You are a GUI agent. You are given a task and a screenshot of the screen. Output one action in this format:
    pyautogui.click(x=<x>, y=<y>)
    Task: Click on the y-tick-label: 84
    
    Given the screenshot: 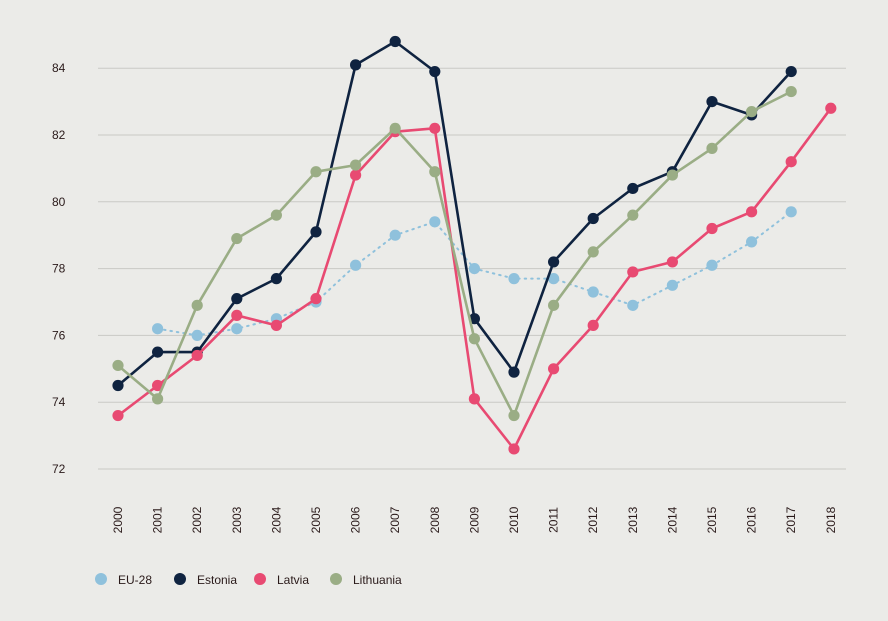 What is the action you would take?
    pyautogui.click(x=59, y=68)
    